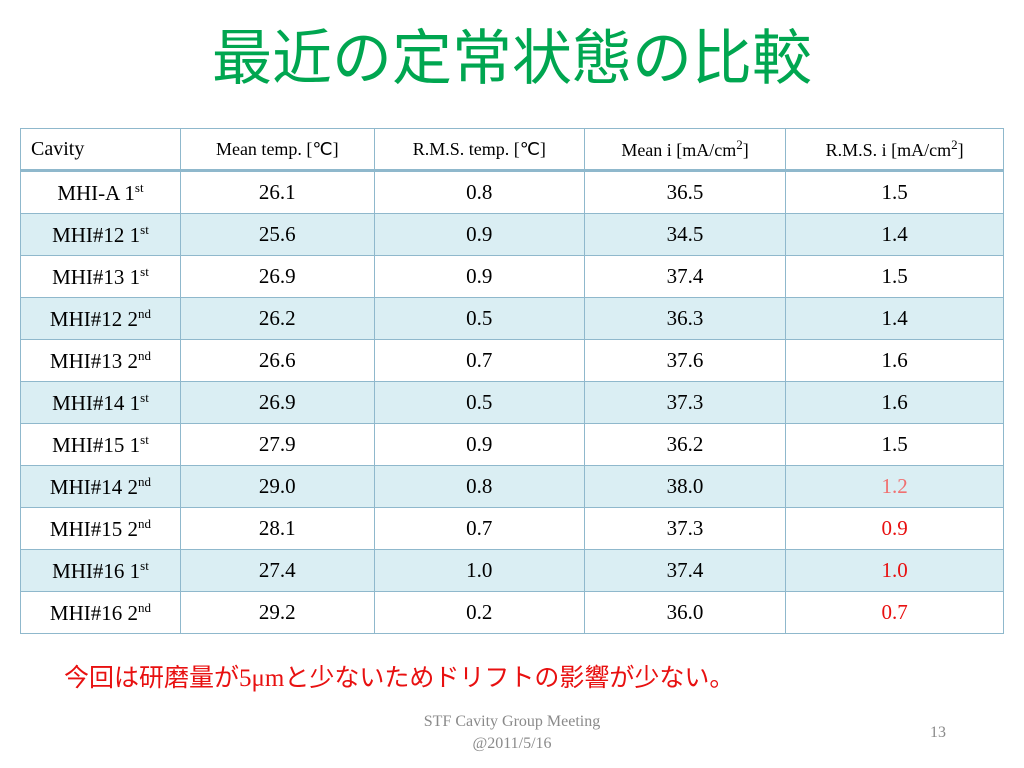 The image size is (1024, 768). Describe the element at coordinates (277, 486) in the screenshot. I see `value-cell: 29.0` at that location.